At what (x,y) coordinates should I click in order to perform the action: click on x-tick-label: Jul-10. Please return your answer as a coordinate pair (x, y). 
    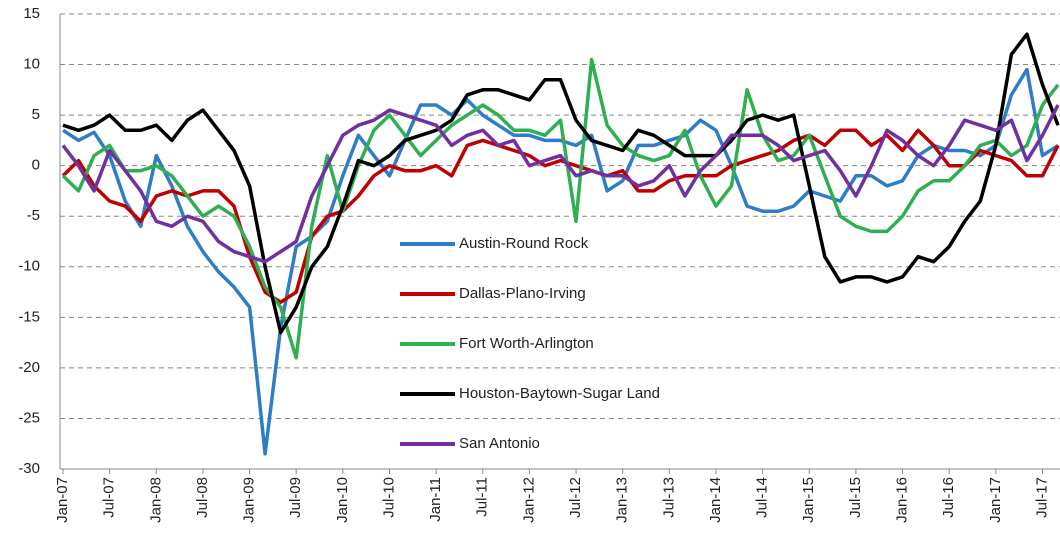
    Looking at the image, I should click on (388, 497).